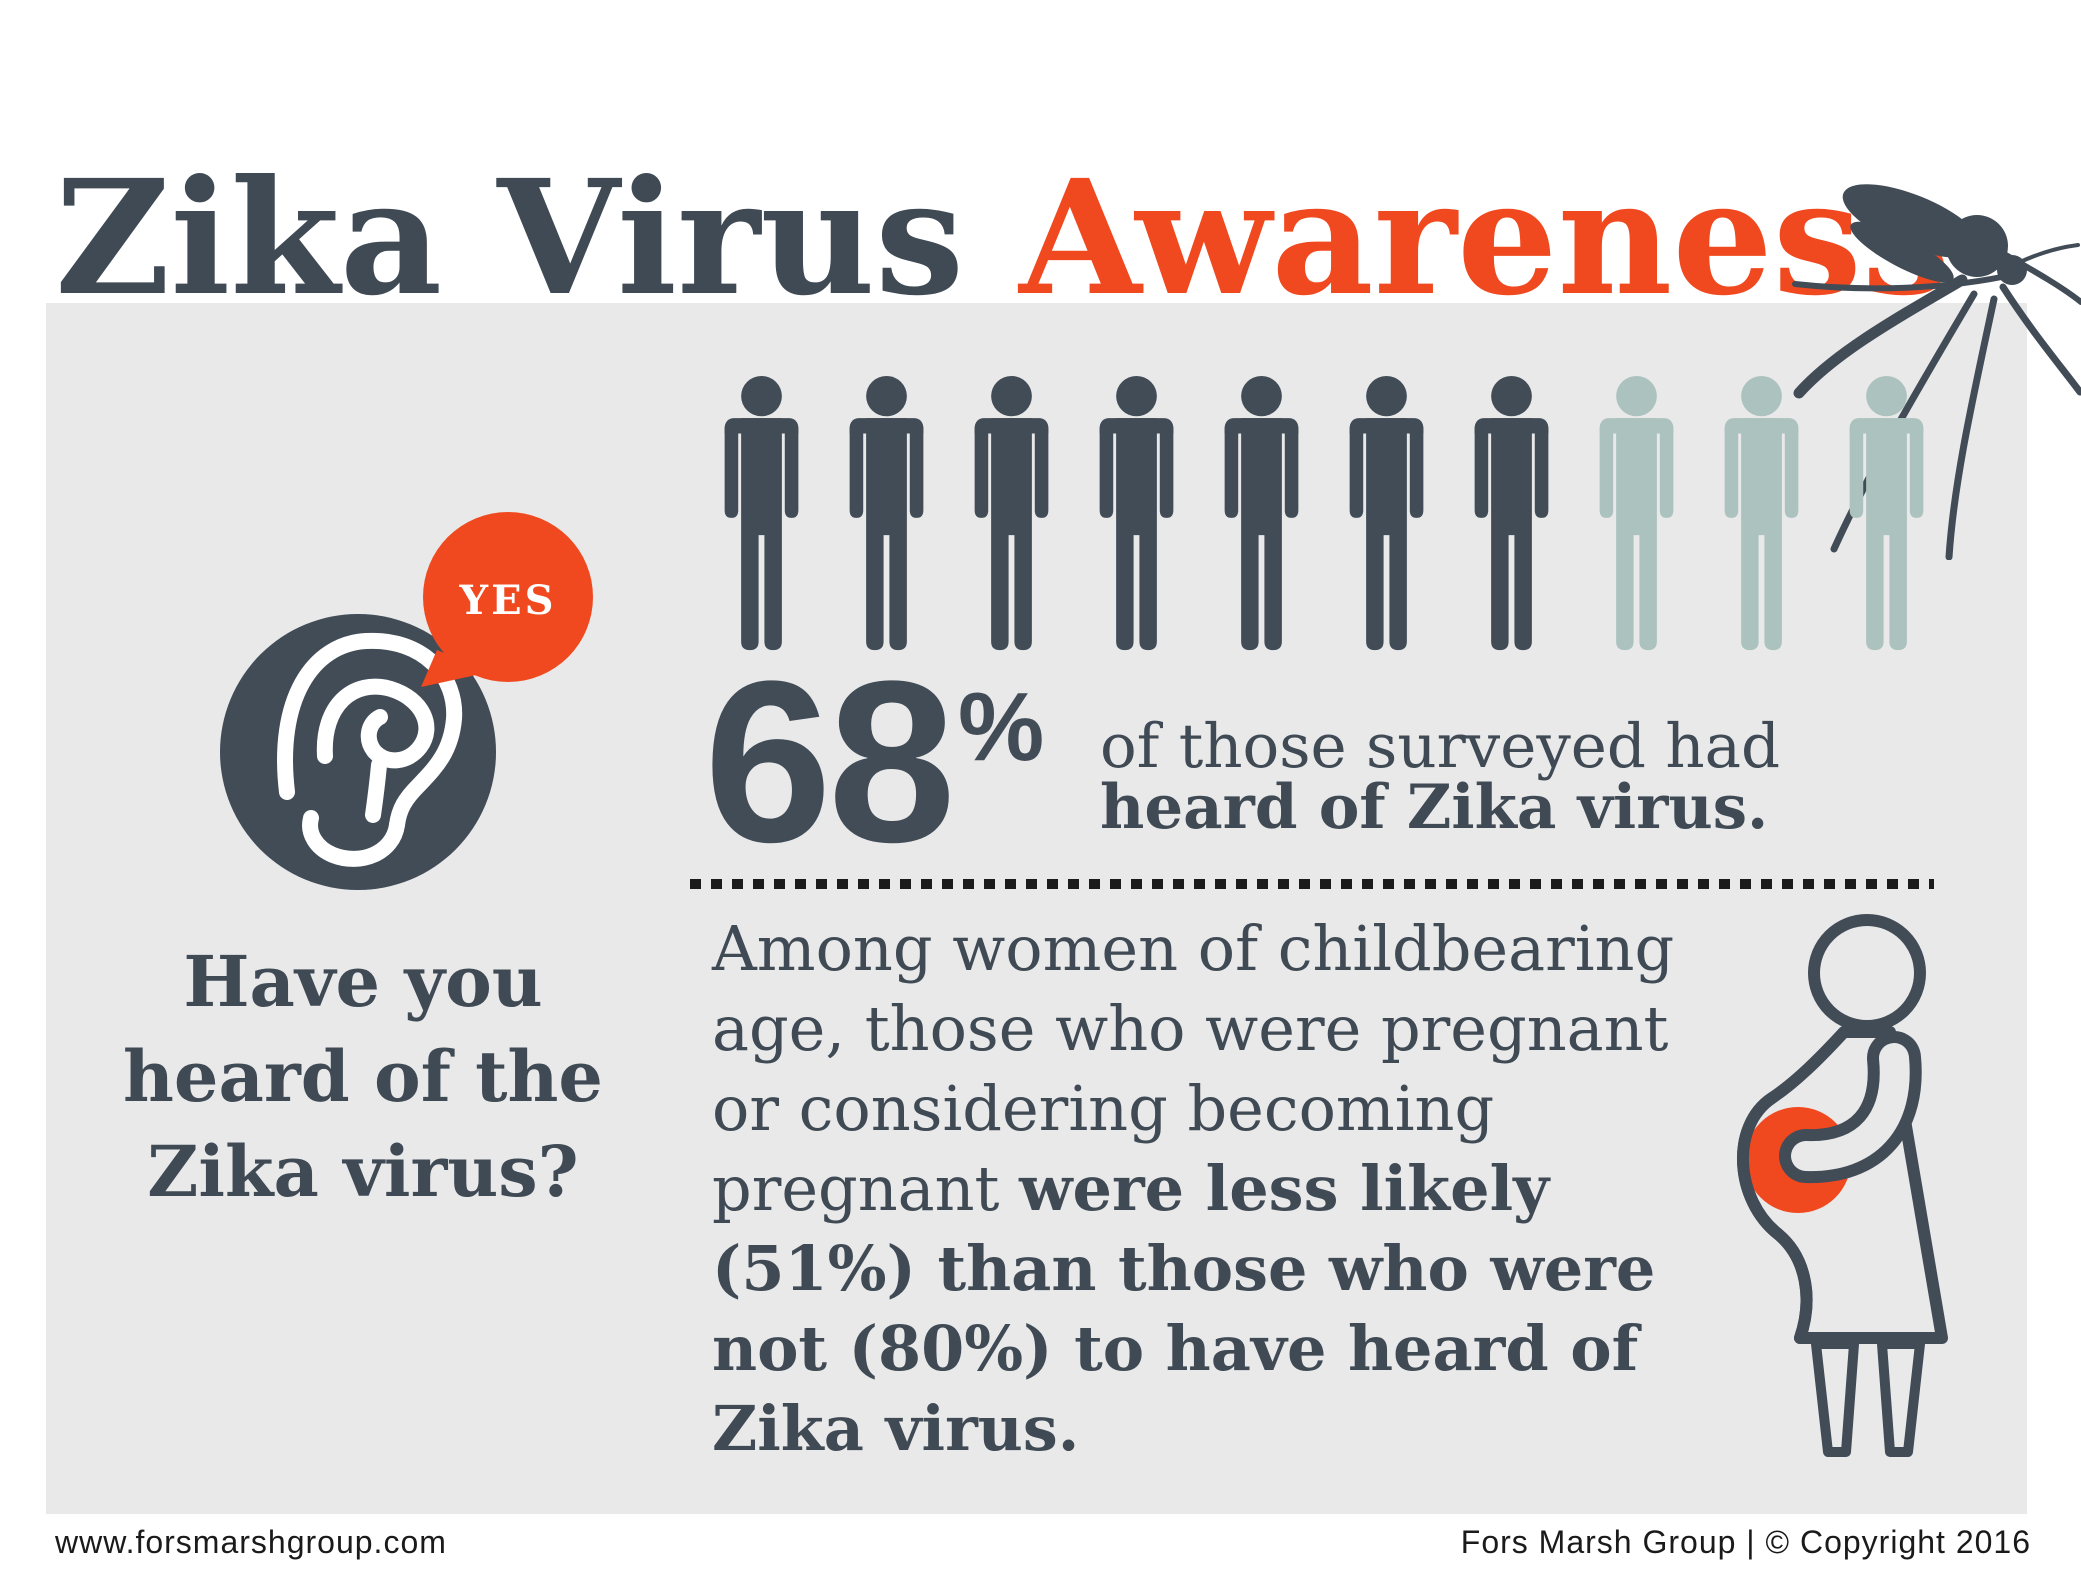 The width and height of the screenshot is (2081, 1583). I want to click on yes-speech-bubble: YES, so click(507, 599).